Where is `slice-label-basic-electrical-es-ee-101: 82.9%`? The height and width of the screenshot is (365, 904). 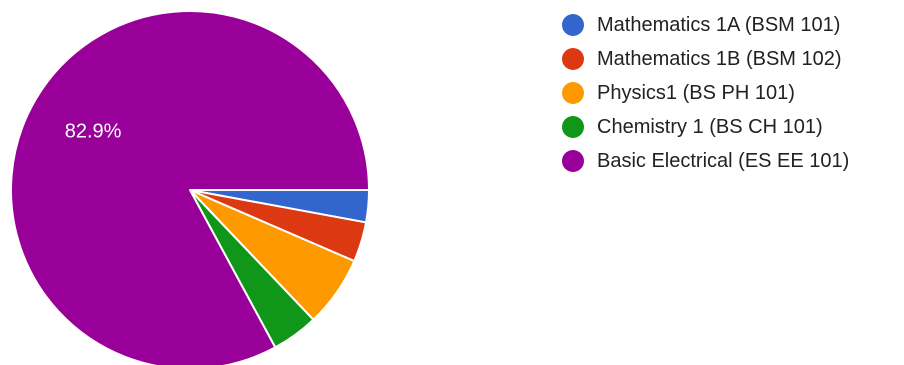
slice-label-basic-electrical-es-ee-101: 82.9% is located at coordinates (93, 132).